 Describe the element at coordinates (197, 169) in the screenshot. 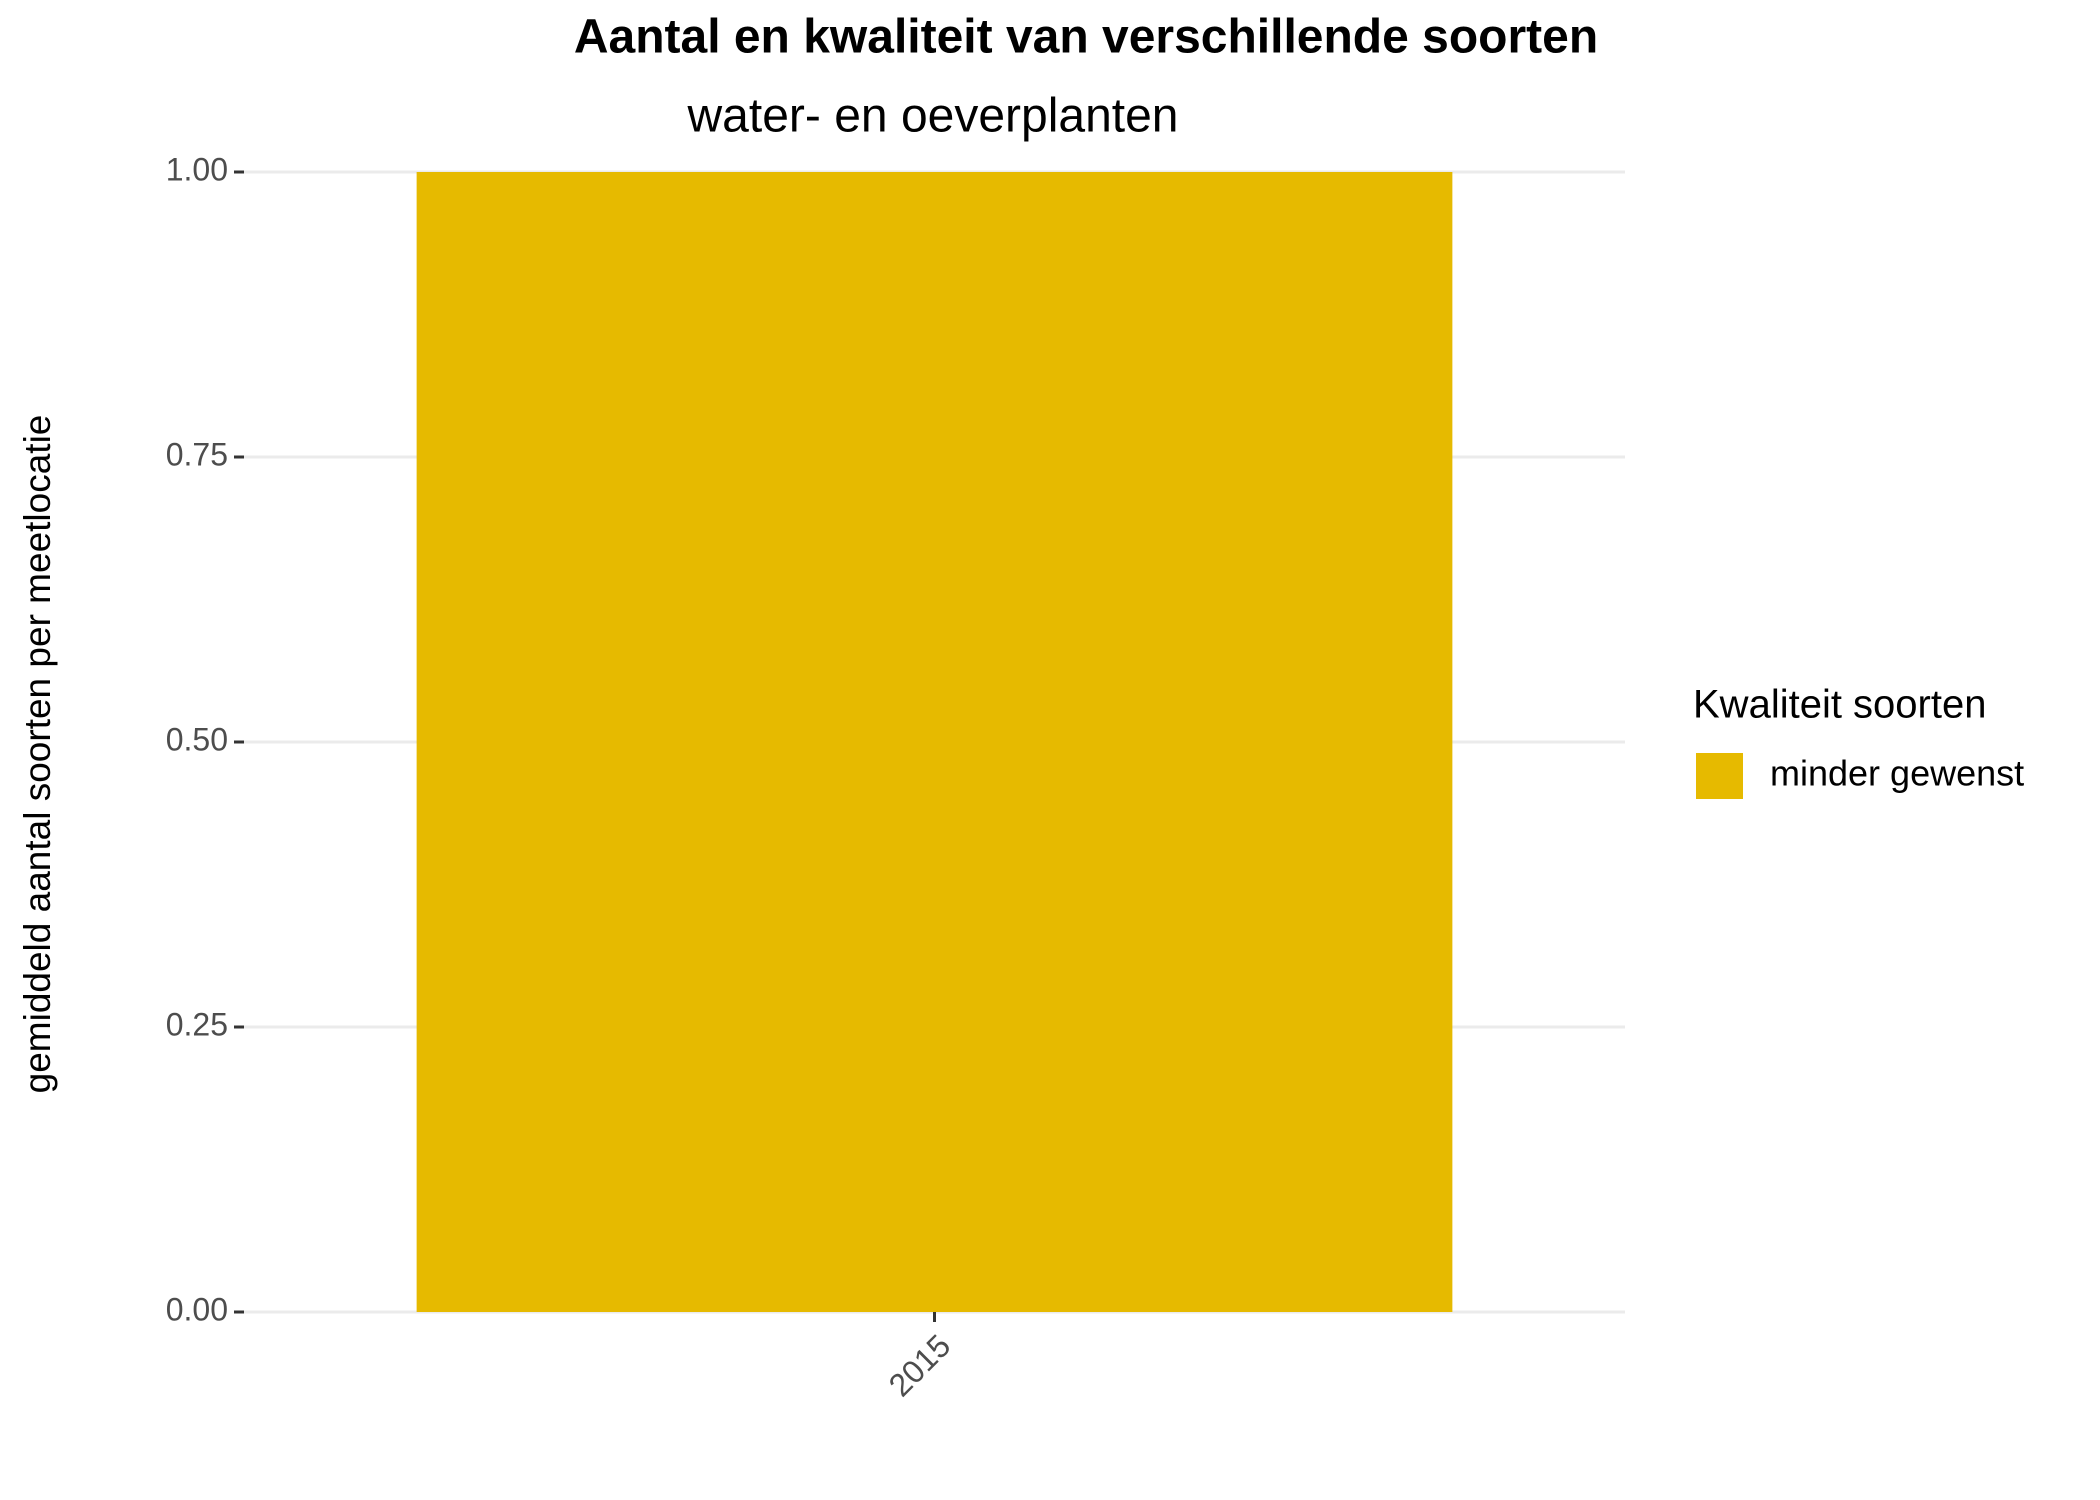

I see `y-tick-label: 1.00` at that location.